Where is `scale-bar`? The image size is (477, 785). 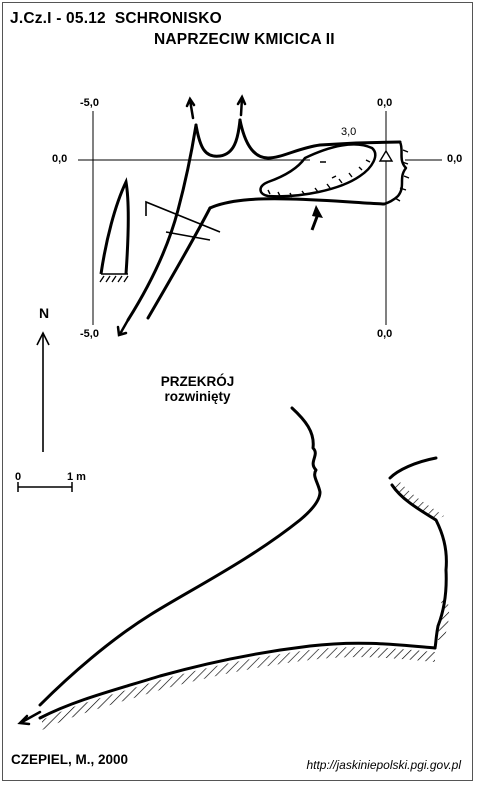
scale-bar is located at coordinates (45, 487).